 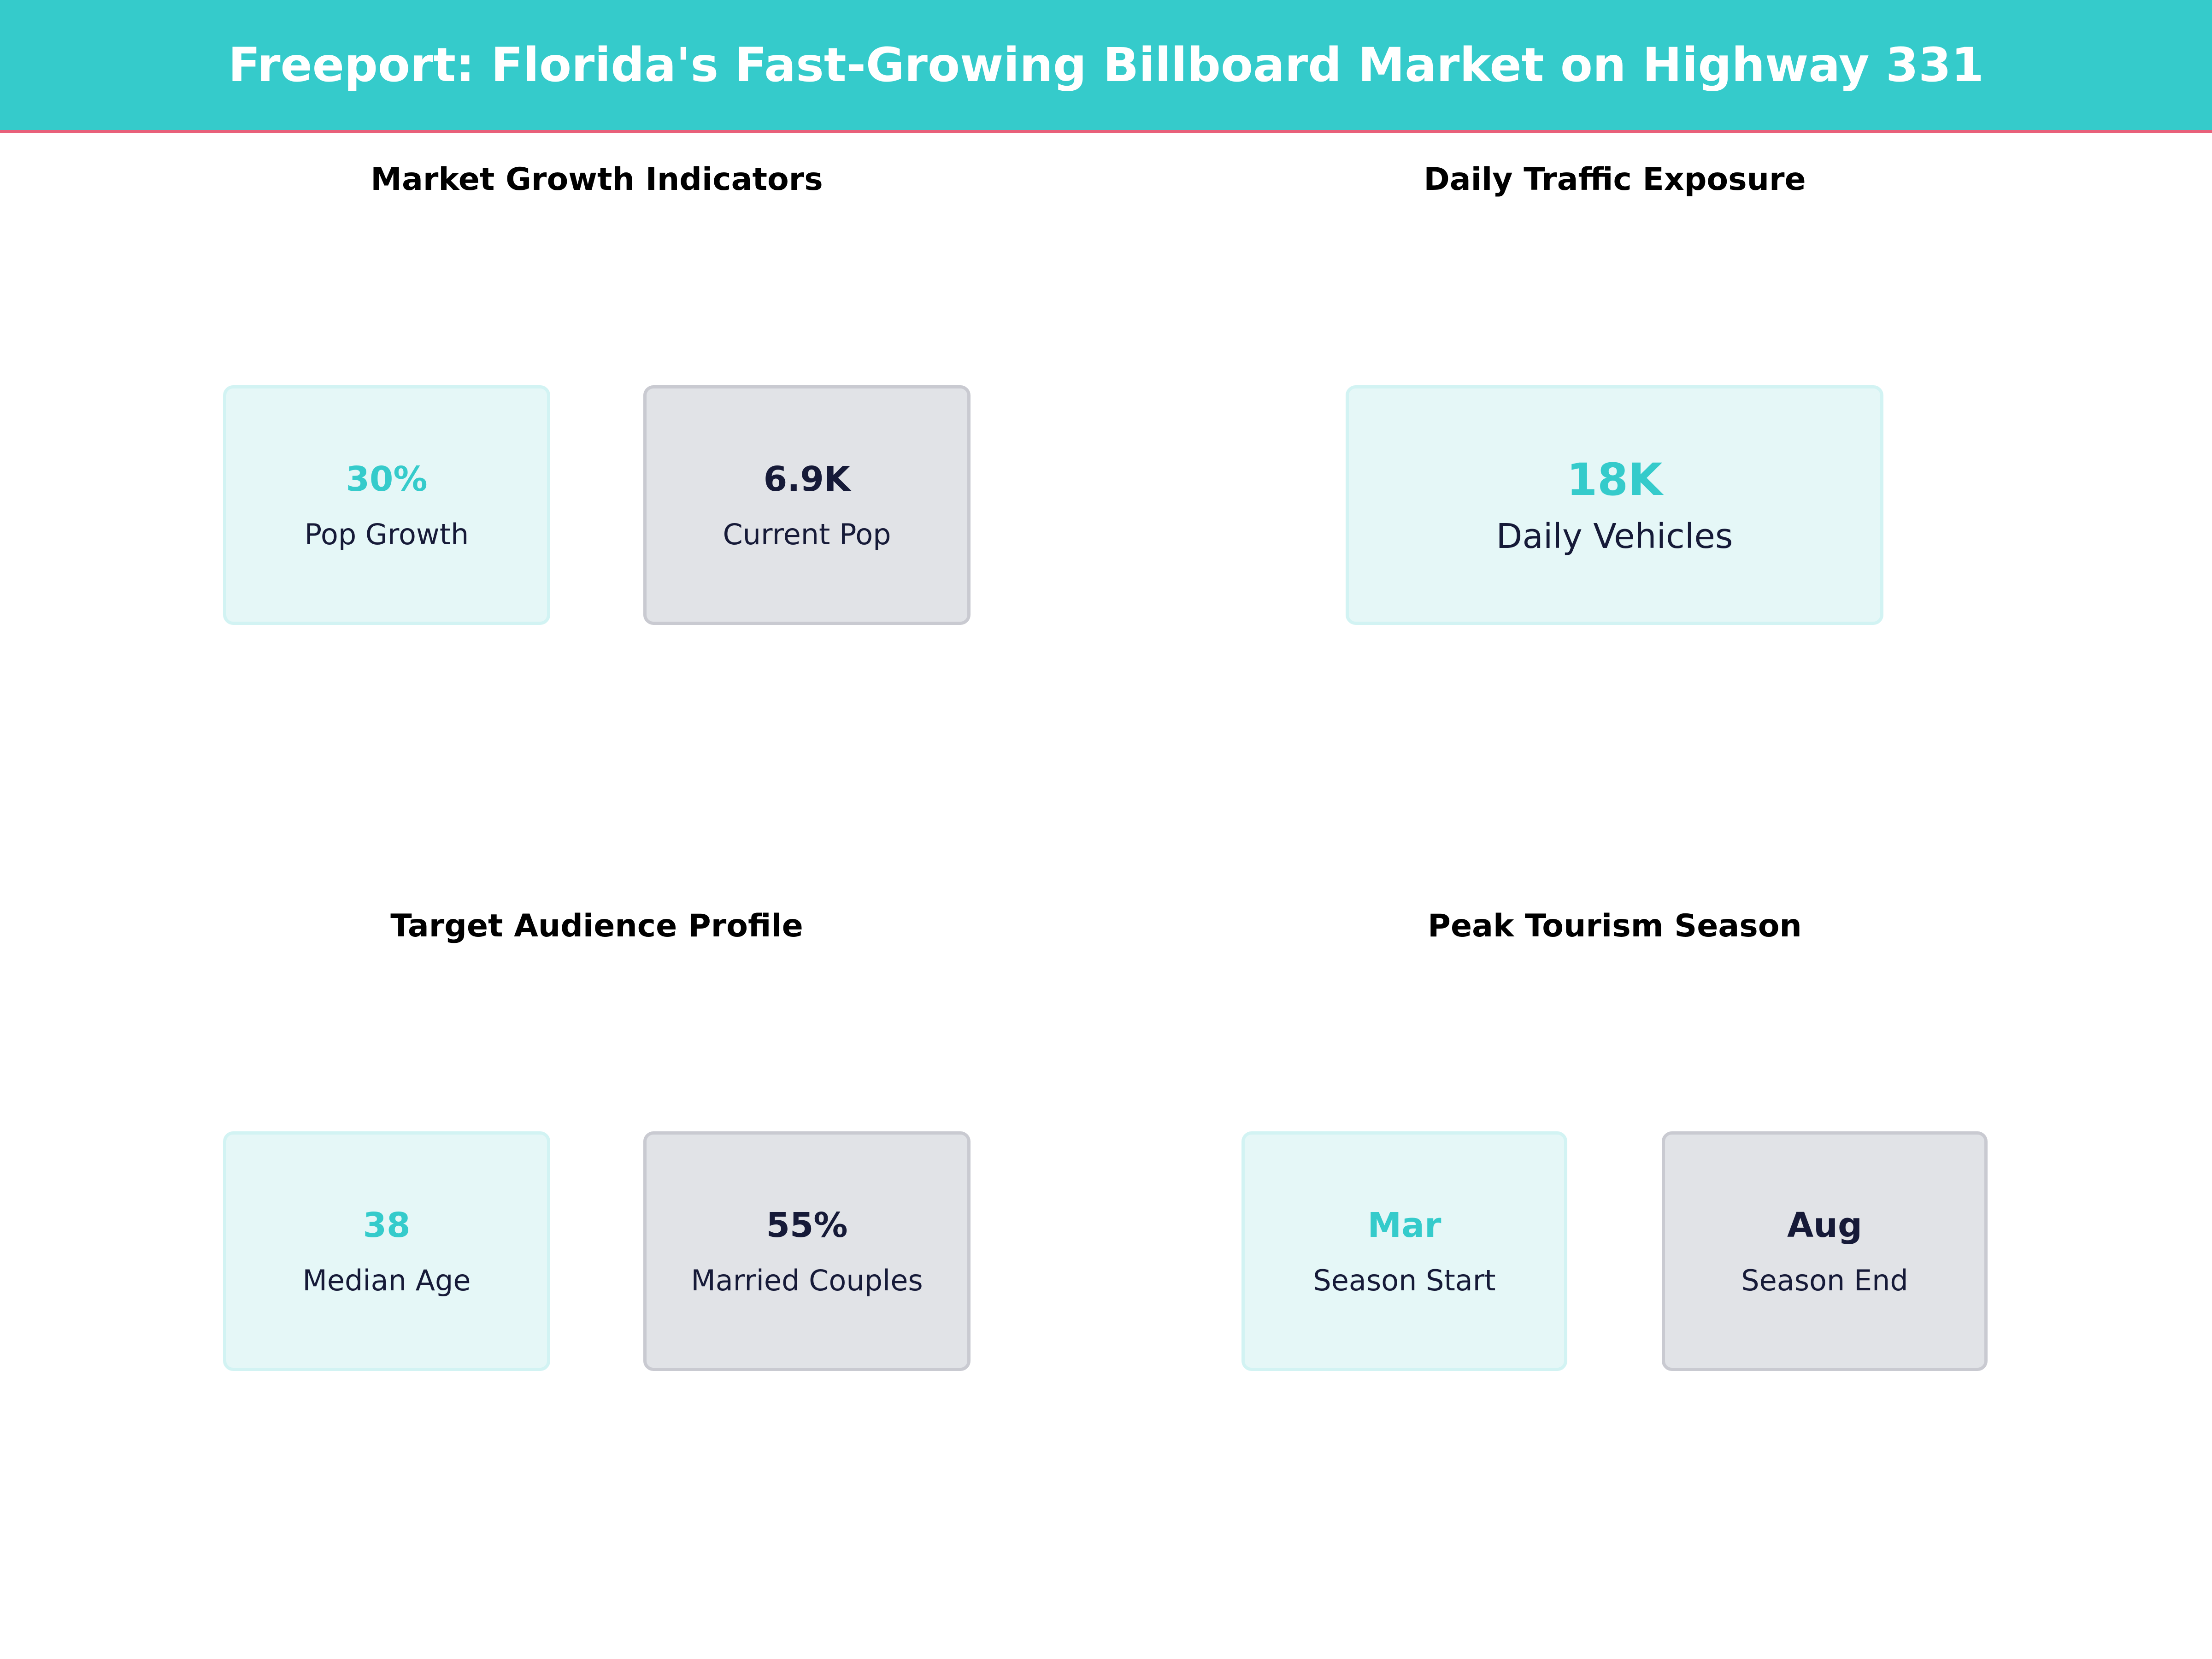 I want to click on metric-label: Pop Growth, so click(x=386, y=534).